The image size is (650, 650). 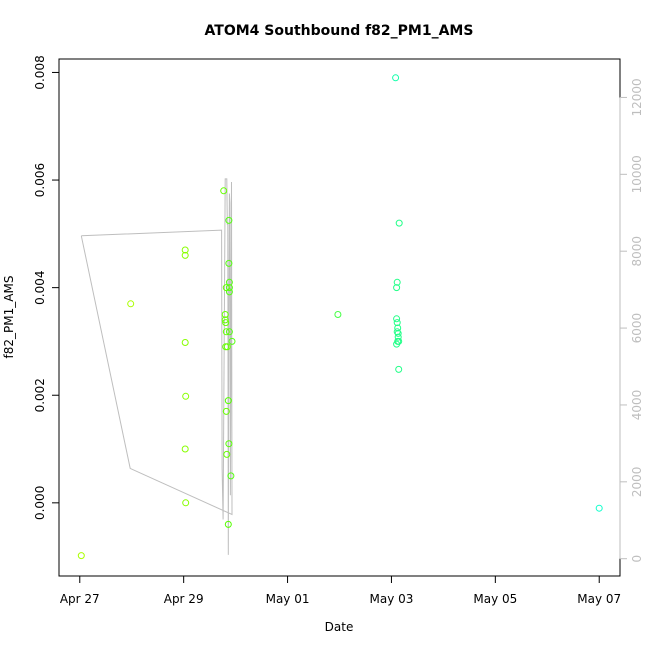 I want to click on y-axis-label: f82_PM1_AMS, so click(x=9, y=317).